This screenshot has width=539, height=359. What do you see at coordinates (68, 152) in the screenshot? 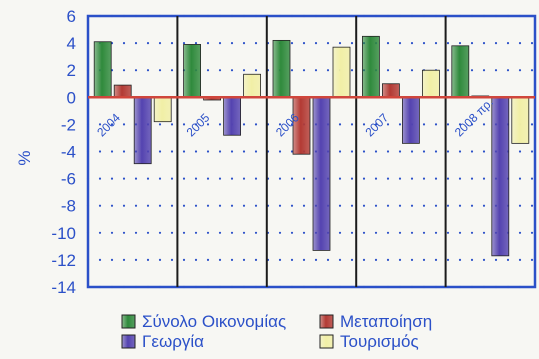
I see `y-tick-label: -4` at bounding box center [68, 152].